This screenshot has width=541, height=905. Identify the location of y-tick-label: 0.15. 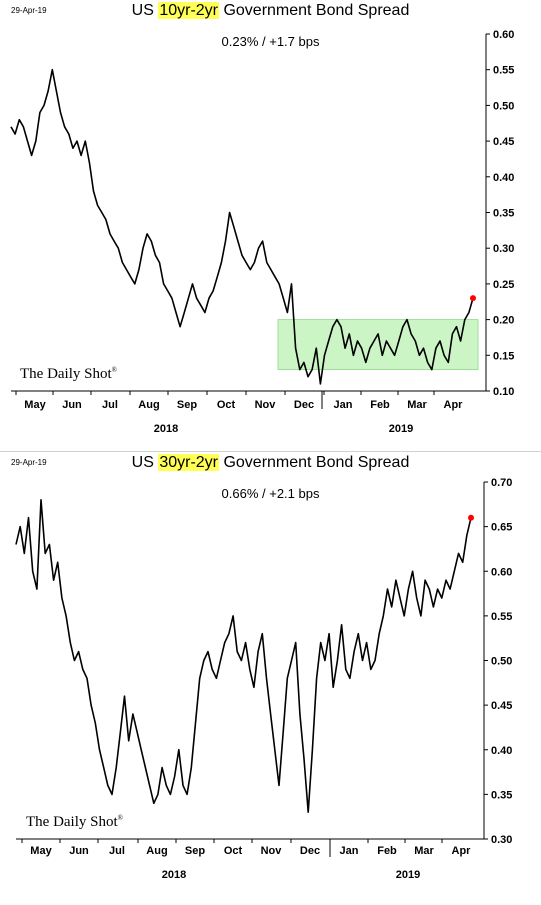
(503, 356).